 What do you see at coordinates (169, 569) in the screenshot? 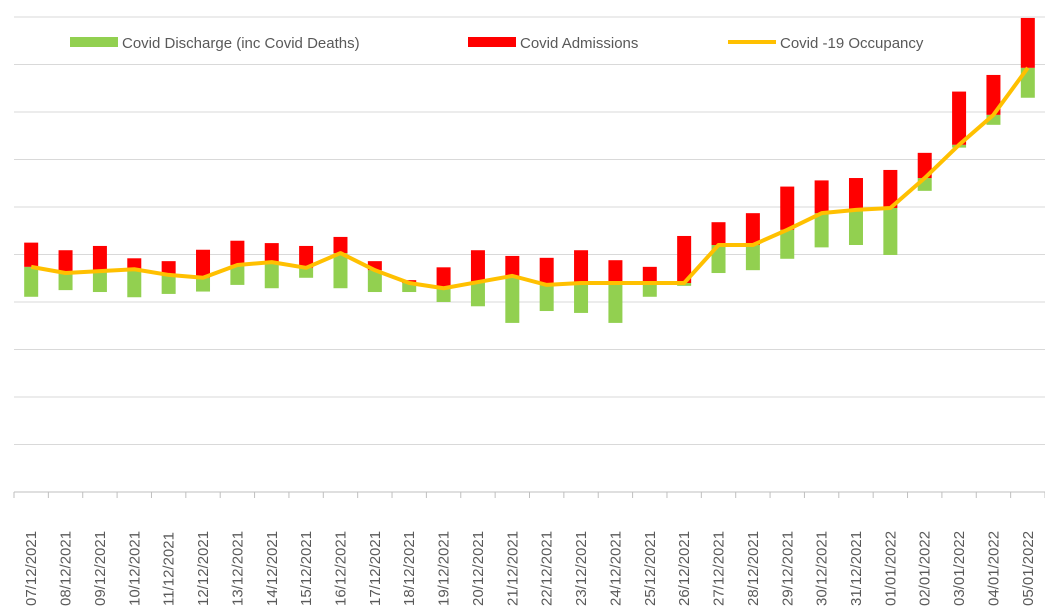
I see `x-tick-label: 11/12/2021` at bounding box center [169, 569].